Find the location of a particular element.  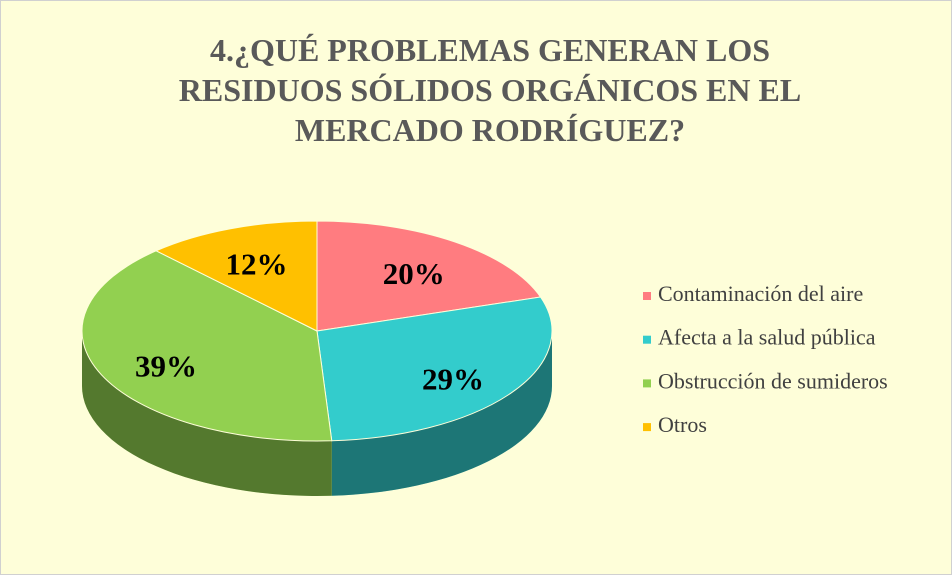

data-label: 20% is located at coordinates (414, 273).